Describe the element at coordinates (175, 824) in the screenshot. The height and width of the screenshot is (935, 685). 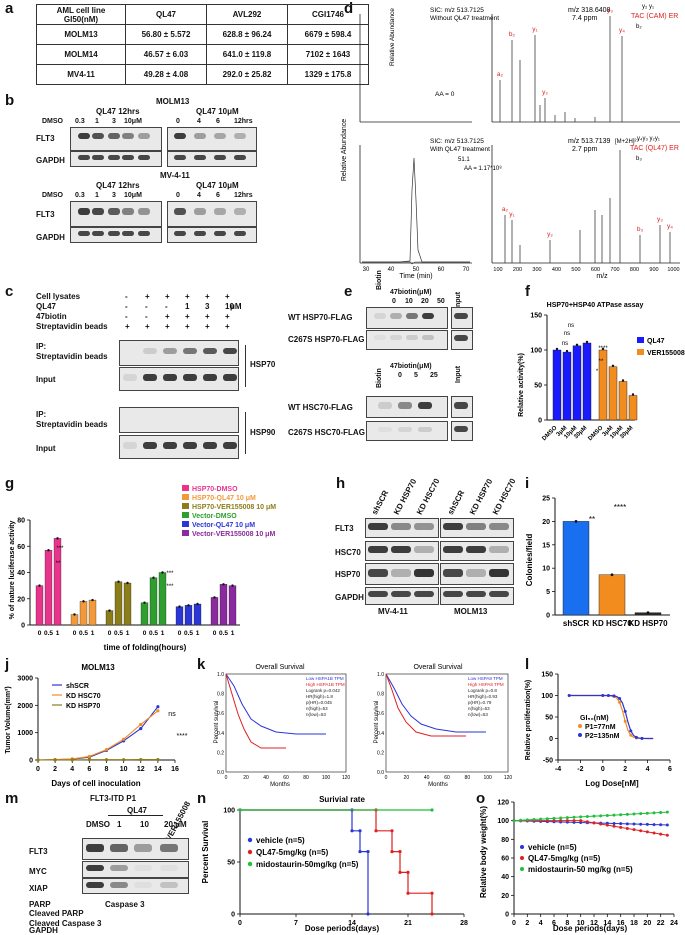
I see `m-col: 20 μM` at that location.